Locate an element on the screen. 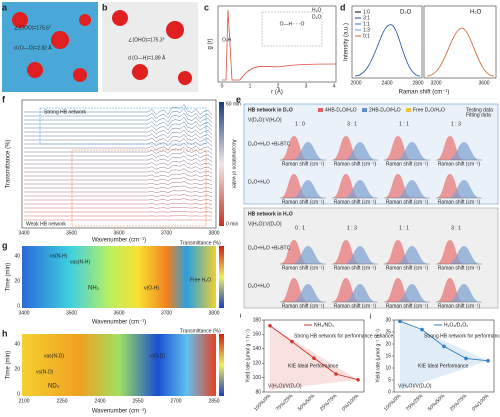 This screenshot has height=417, width=500. spectra-f is located at coordinates (118, 162).